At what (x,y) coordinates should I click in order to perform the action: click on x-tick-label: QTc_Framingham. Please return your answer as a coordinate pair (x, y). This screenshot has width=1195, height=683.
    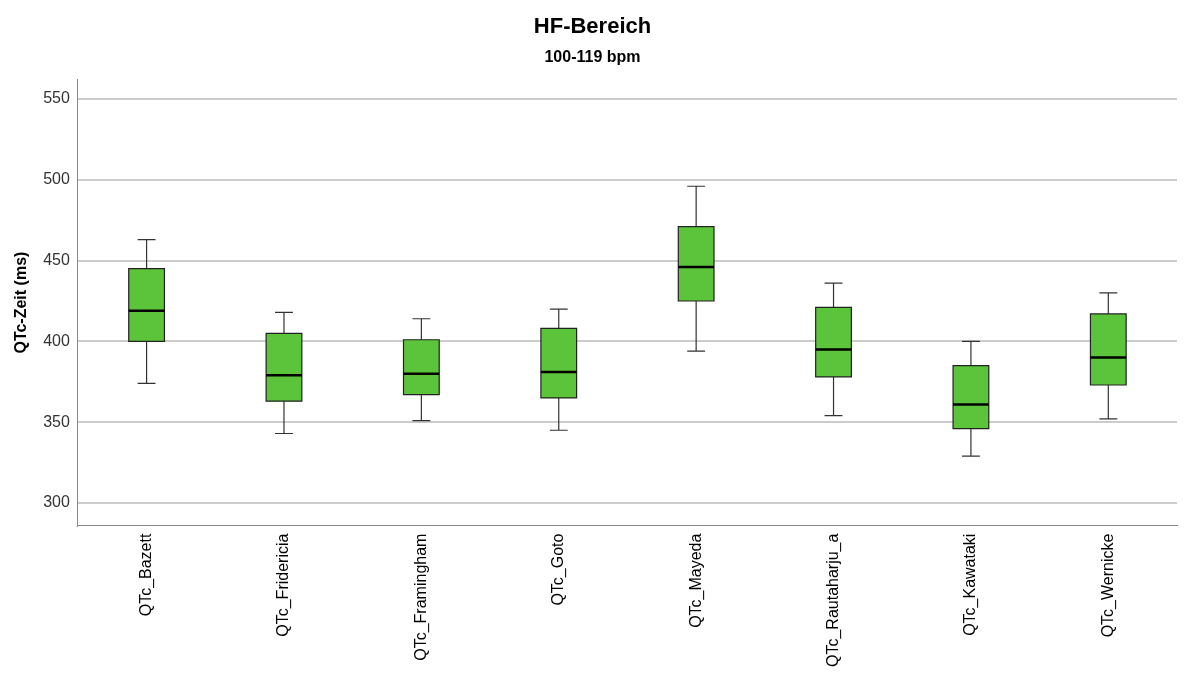
    Looking at the image, I should click on (420, 597).